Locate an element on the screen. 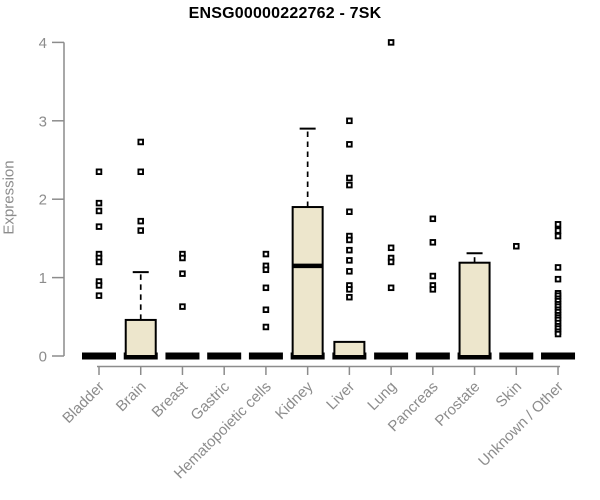  x-axis-label-kidney: Kidney is located at coordinates (294, 400).